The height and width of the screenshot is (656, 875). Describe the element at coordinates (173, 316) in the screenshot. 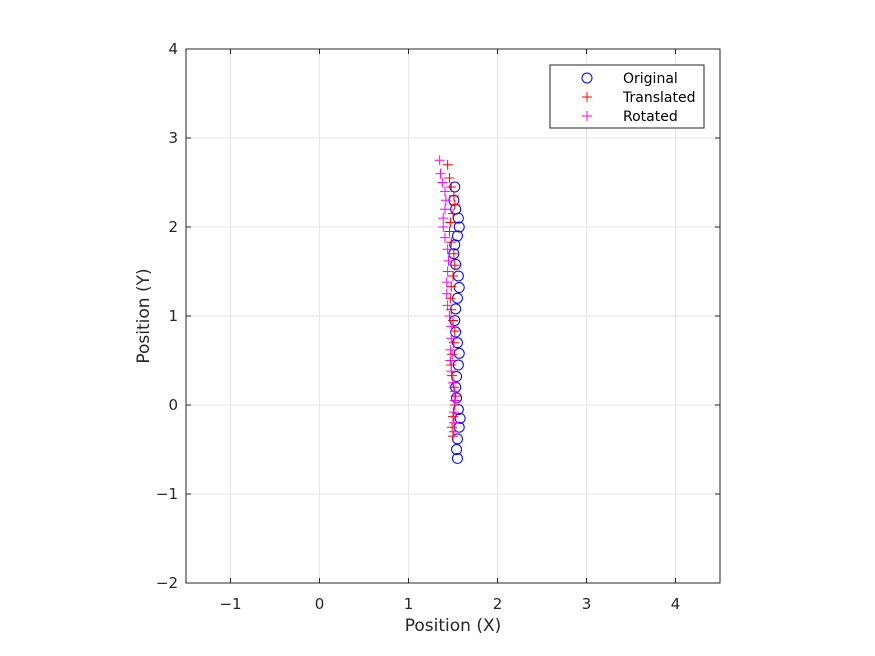

I see `y-tick-label: 1` at that location.